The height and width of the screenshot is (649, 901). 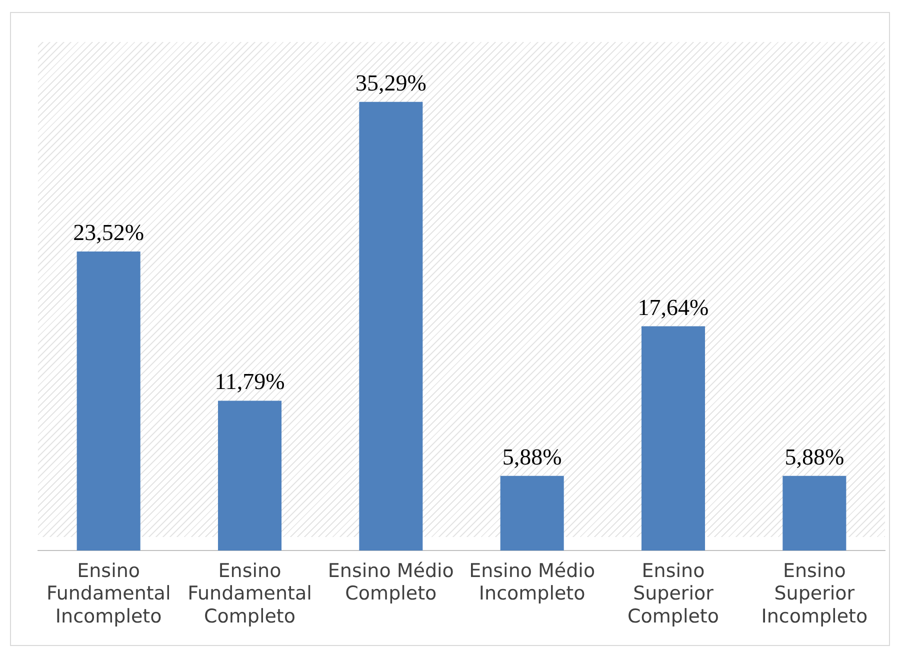 I want to click on x-tick-label: Ensino Médio Completo, so click(x=391, y=582).